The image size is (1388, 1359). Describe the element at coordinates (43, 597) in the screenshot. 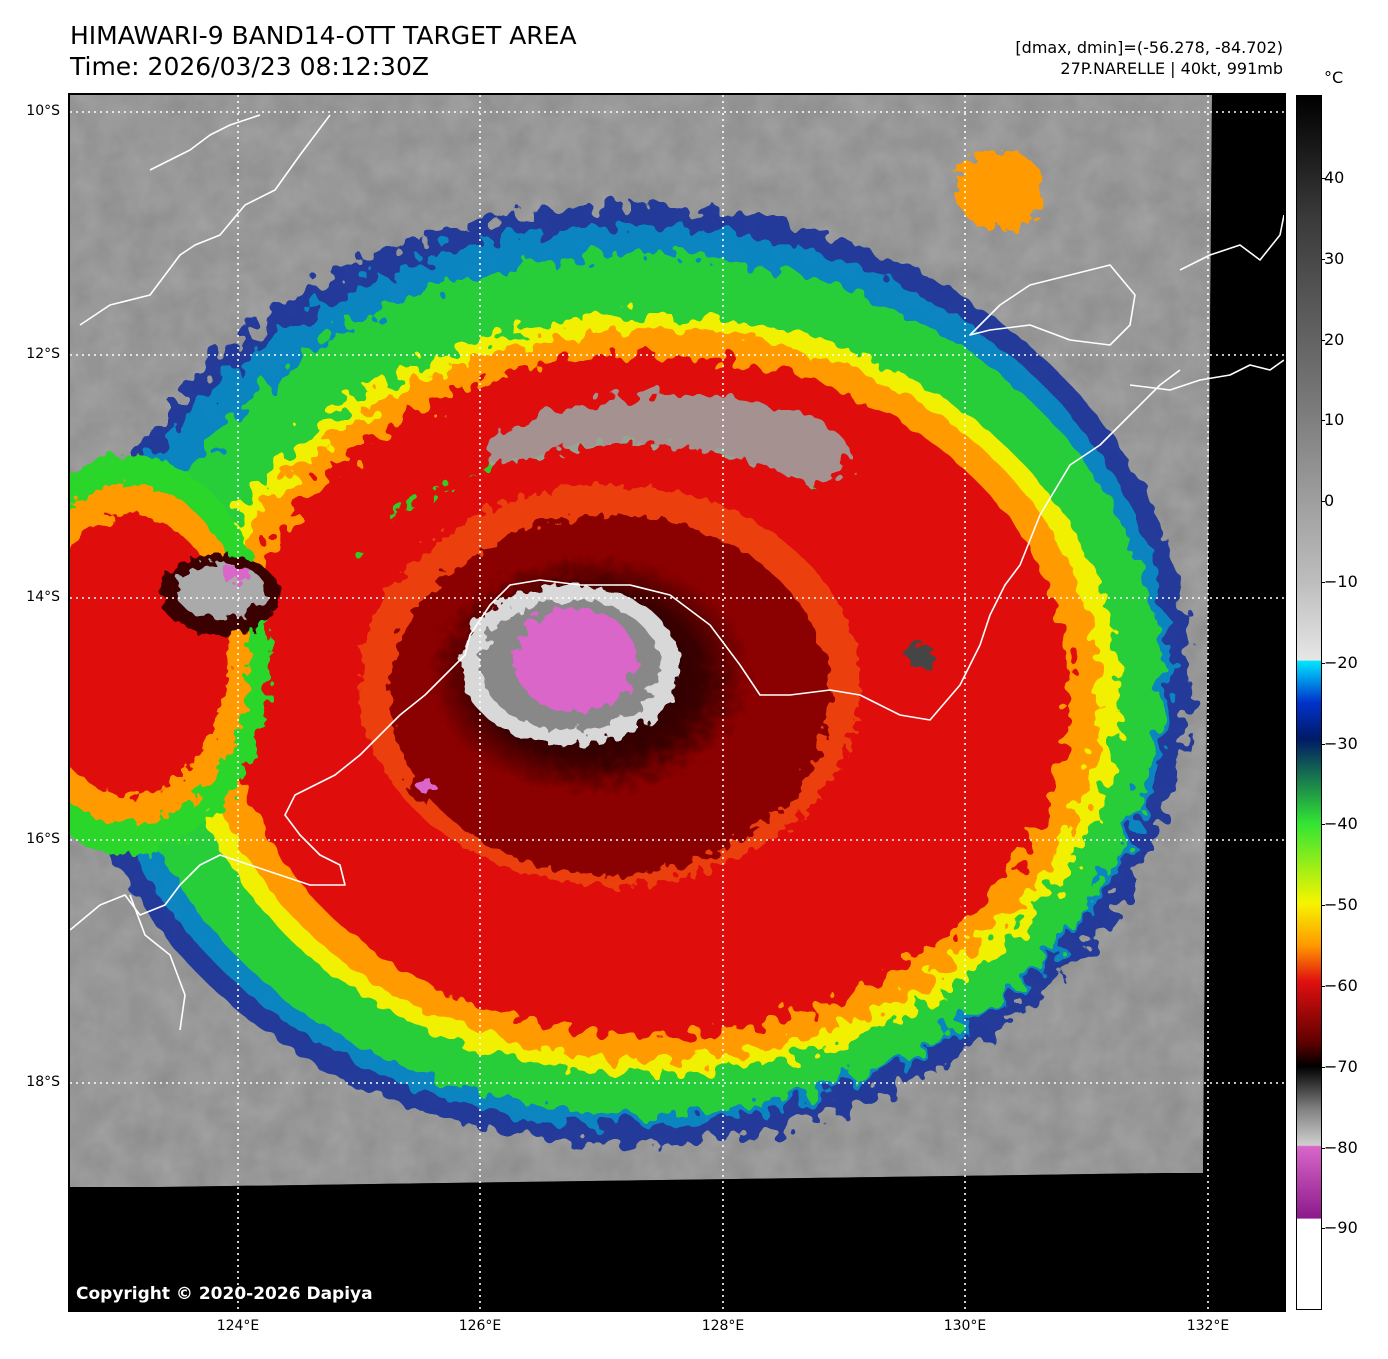

I see `lat-label-14s: 14°S` at that location.